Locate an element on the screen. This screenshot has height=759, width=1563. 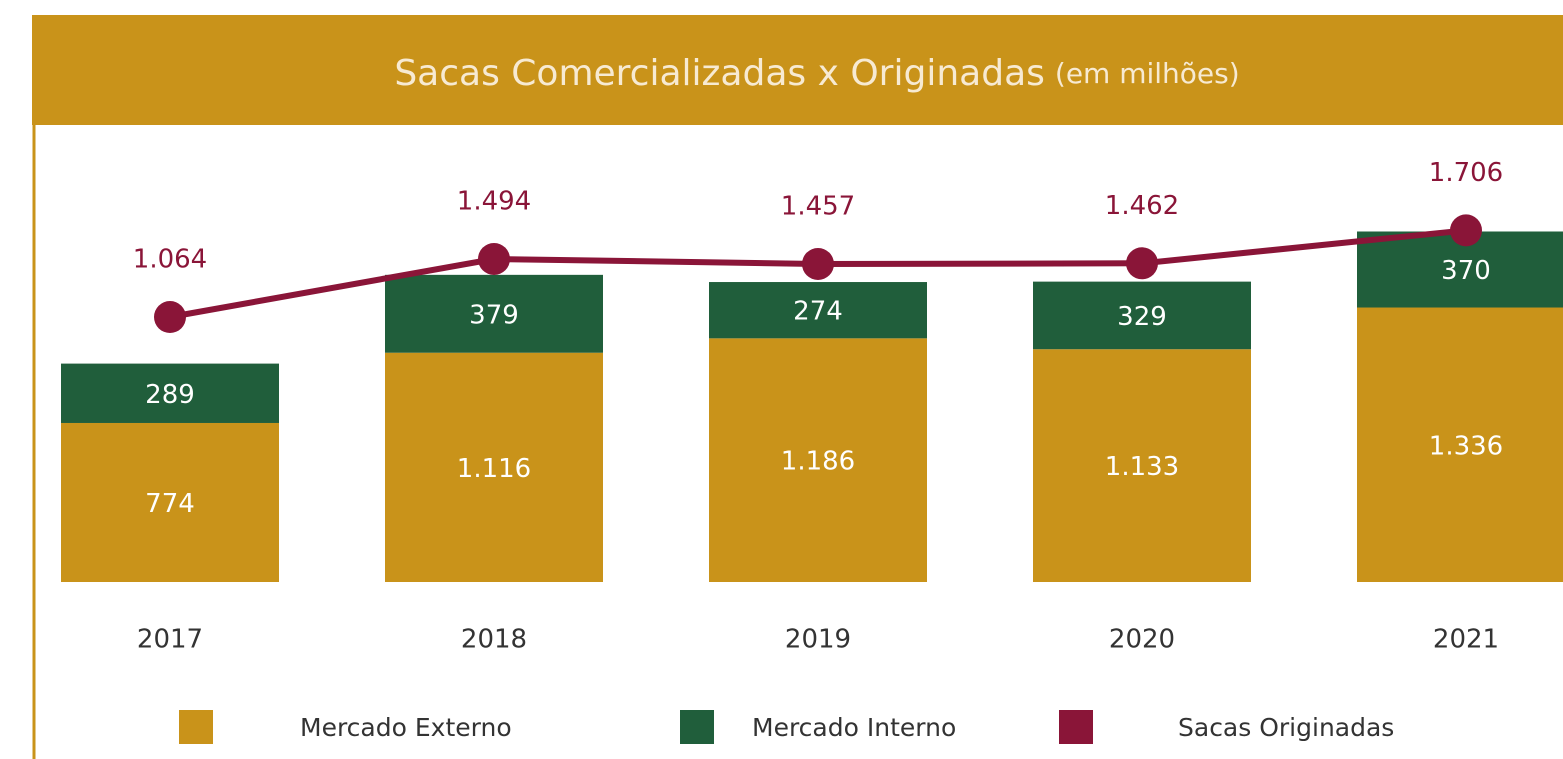
bar-value-label: 1.186 is located at coordinates (818, 462).